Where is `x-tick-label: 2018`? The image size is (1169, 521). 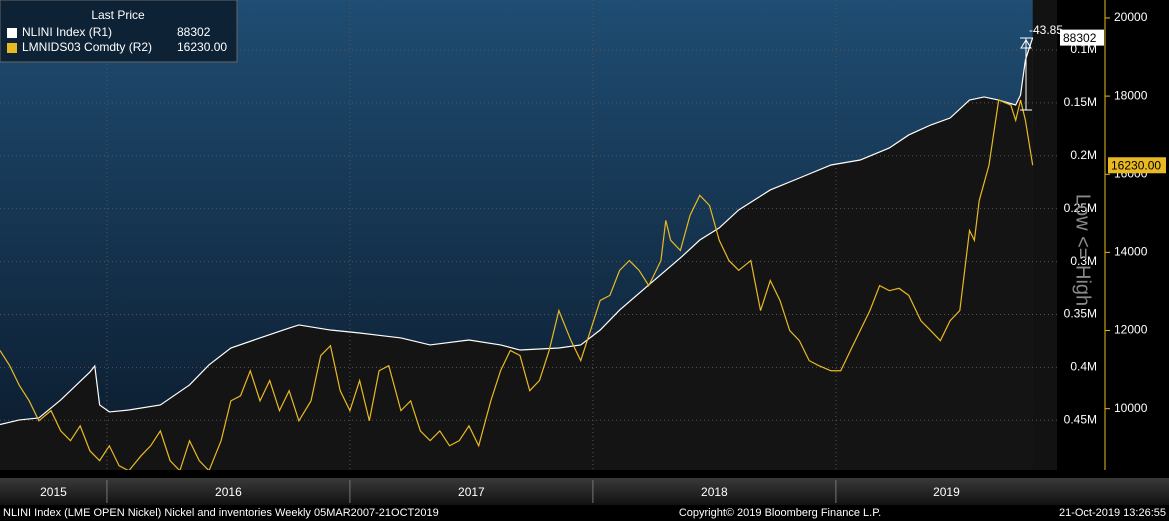 x-tick-label: 2018 is located at coordinates (714, 492).